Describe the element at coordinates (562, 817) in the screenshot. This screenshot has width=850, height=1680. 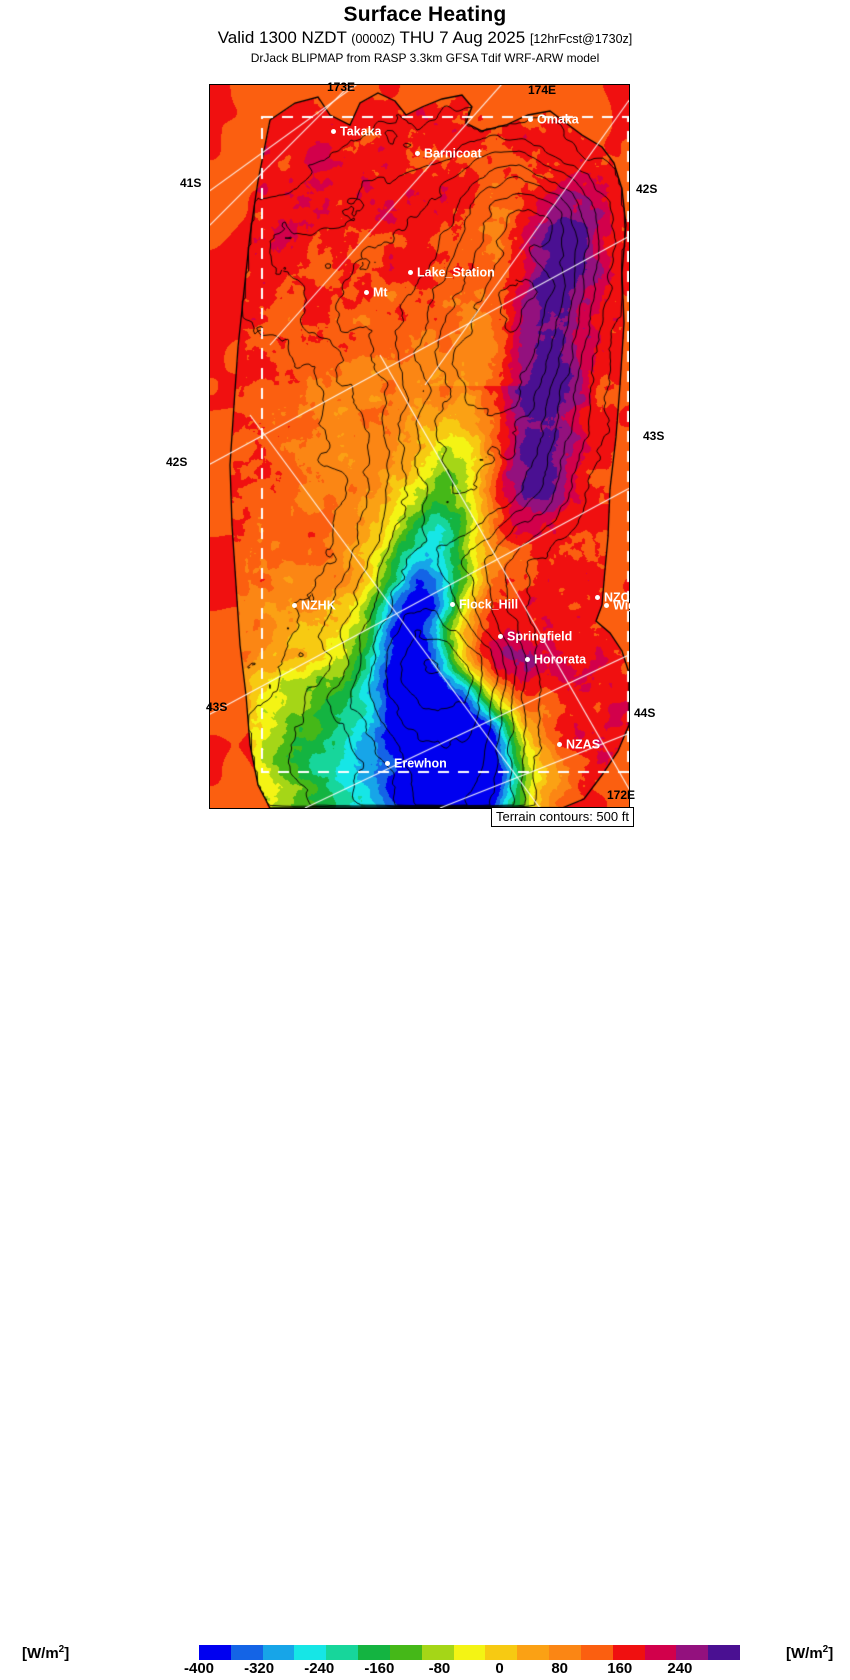
I see `terrain-contour-legend: Terrain contours: 500 ft` at that location.